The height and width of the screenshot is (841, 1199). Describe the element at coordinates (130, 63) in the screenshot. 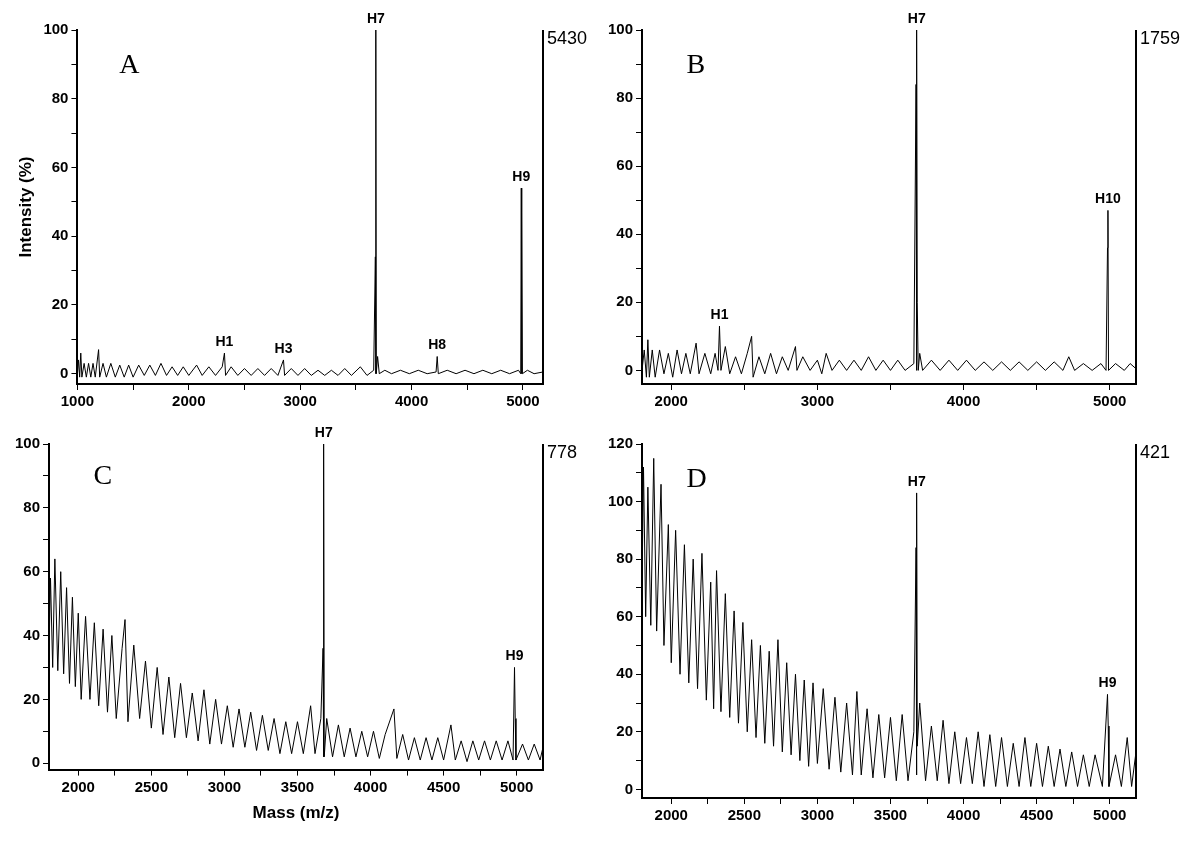

I see `annotation: A` at that location.